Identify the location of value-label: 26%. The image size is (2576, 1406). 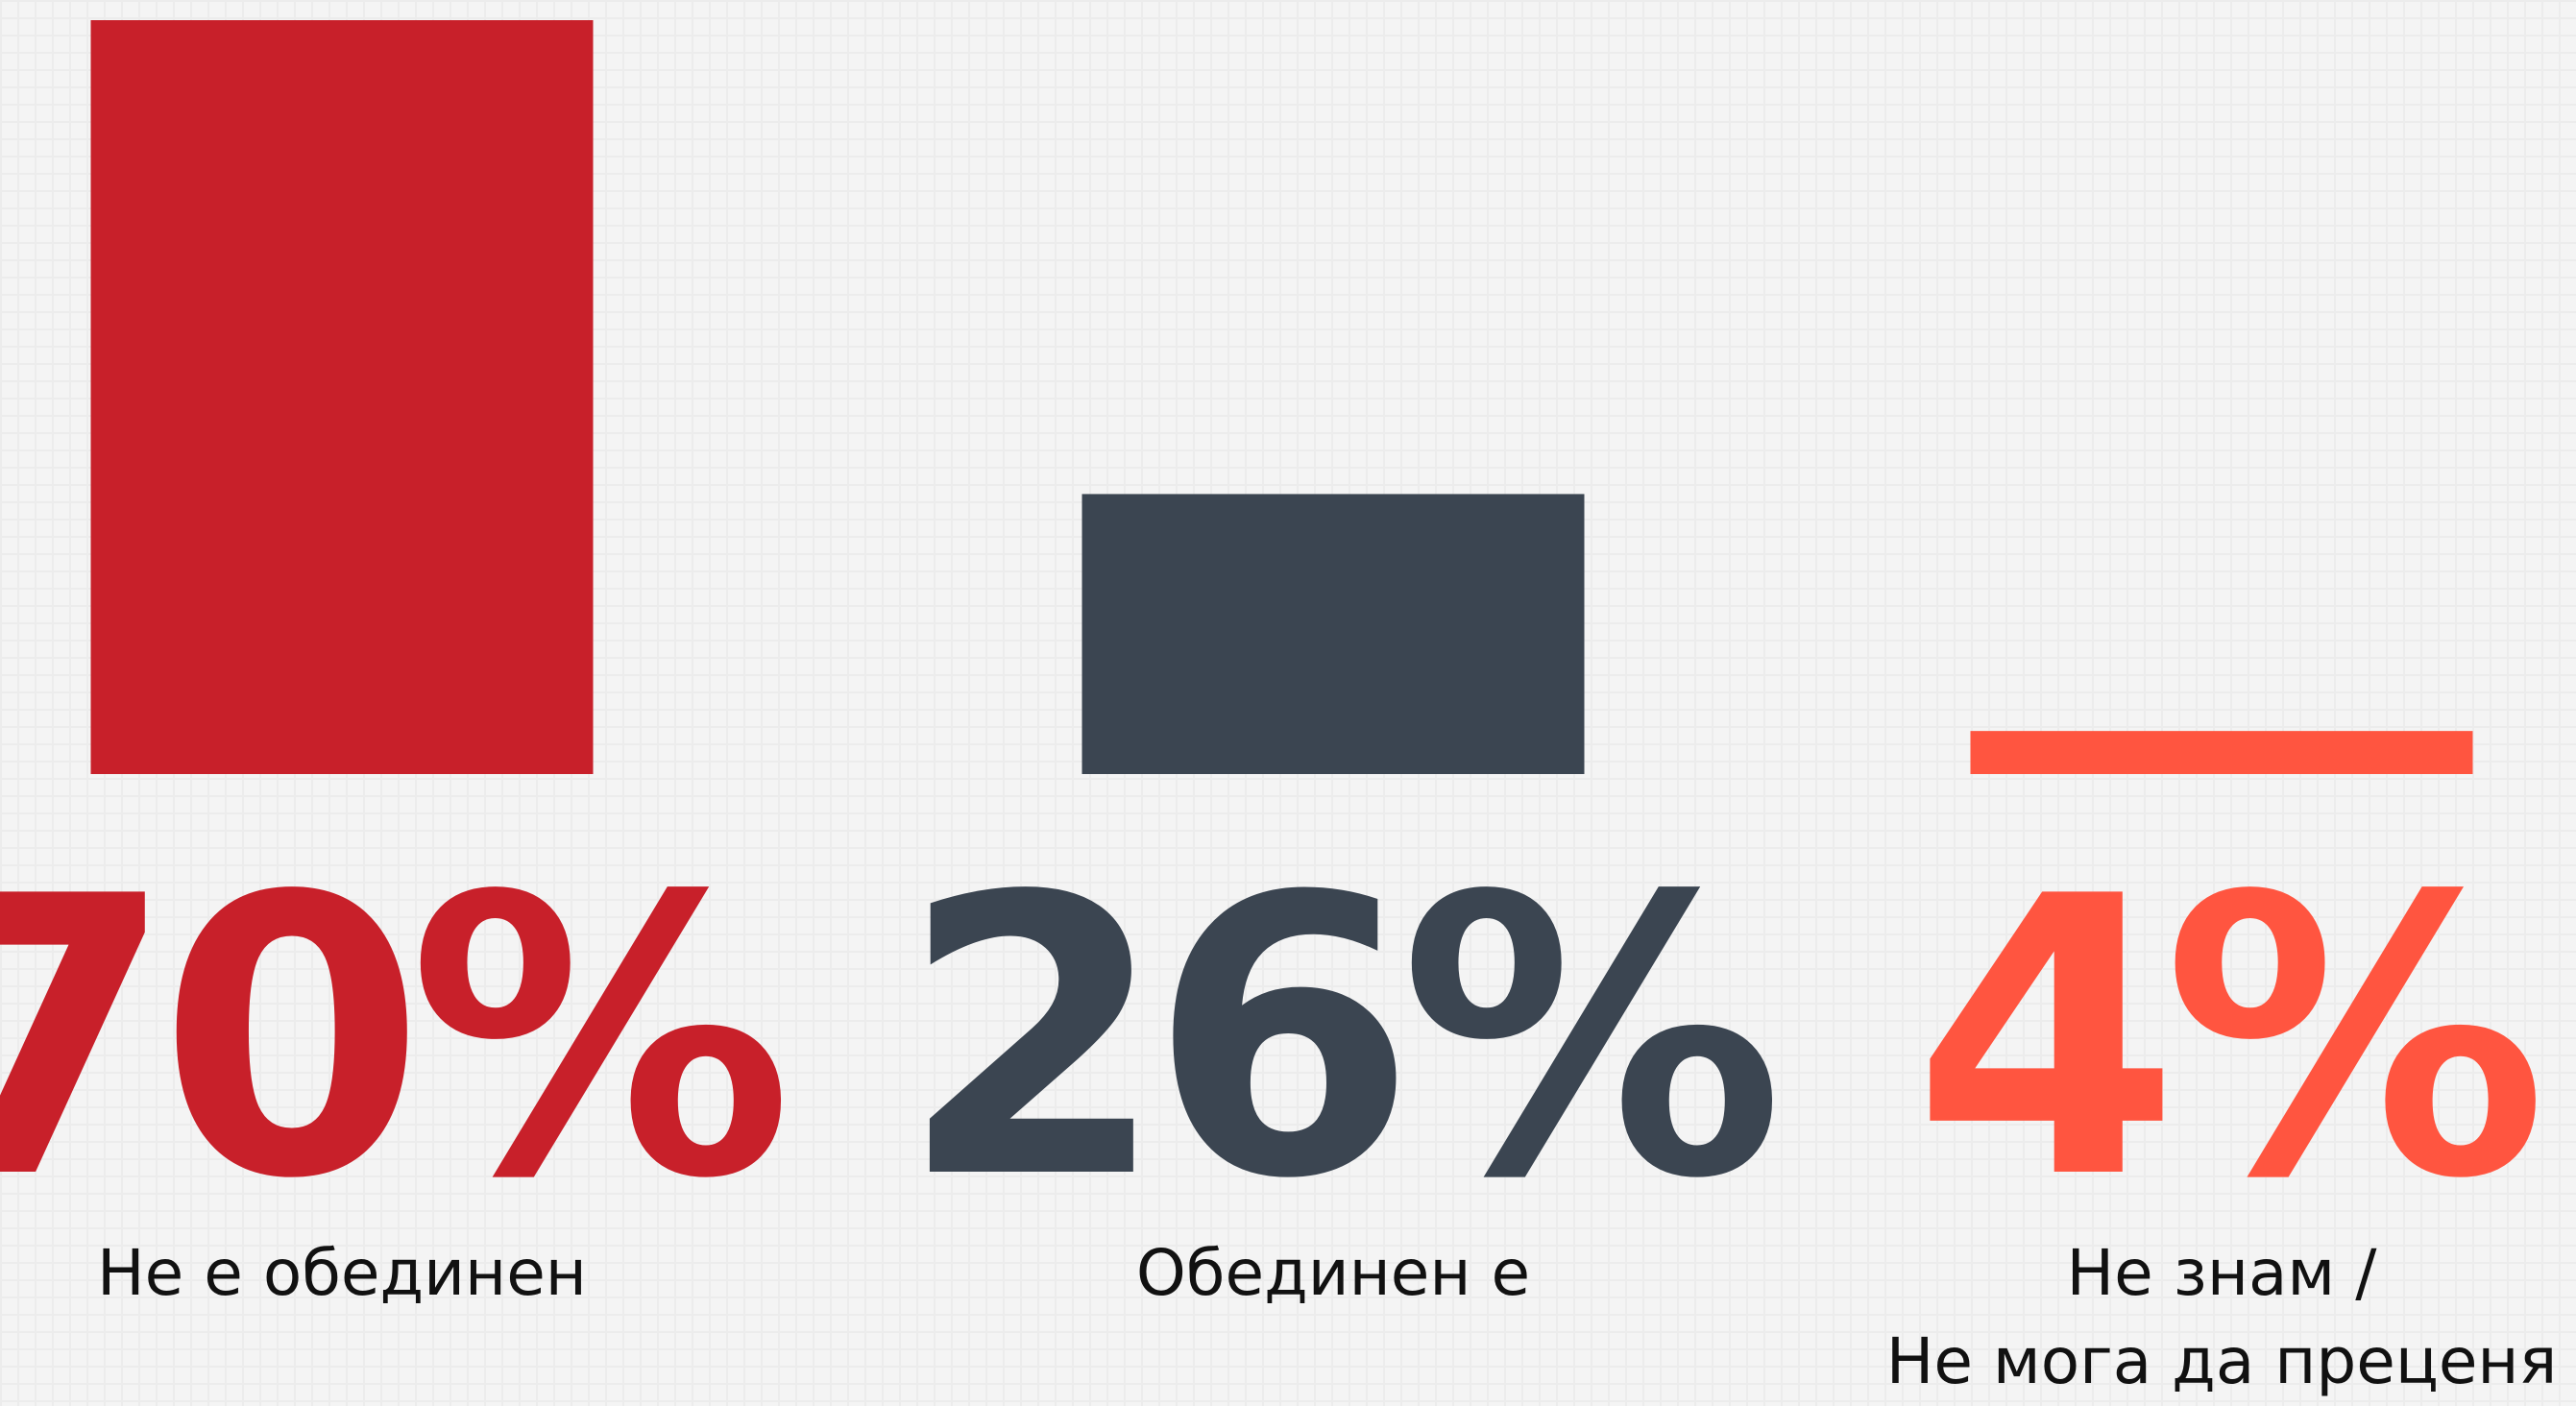
(1338, 1039).